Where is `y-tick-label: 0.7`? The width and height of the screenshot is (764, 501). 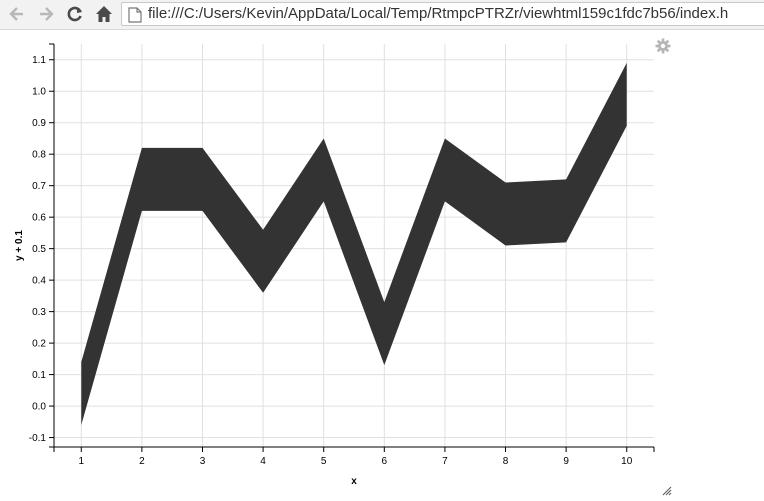
y-tick-label: 0.7 is located at coordinates (39, 186).